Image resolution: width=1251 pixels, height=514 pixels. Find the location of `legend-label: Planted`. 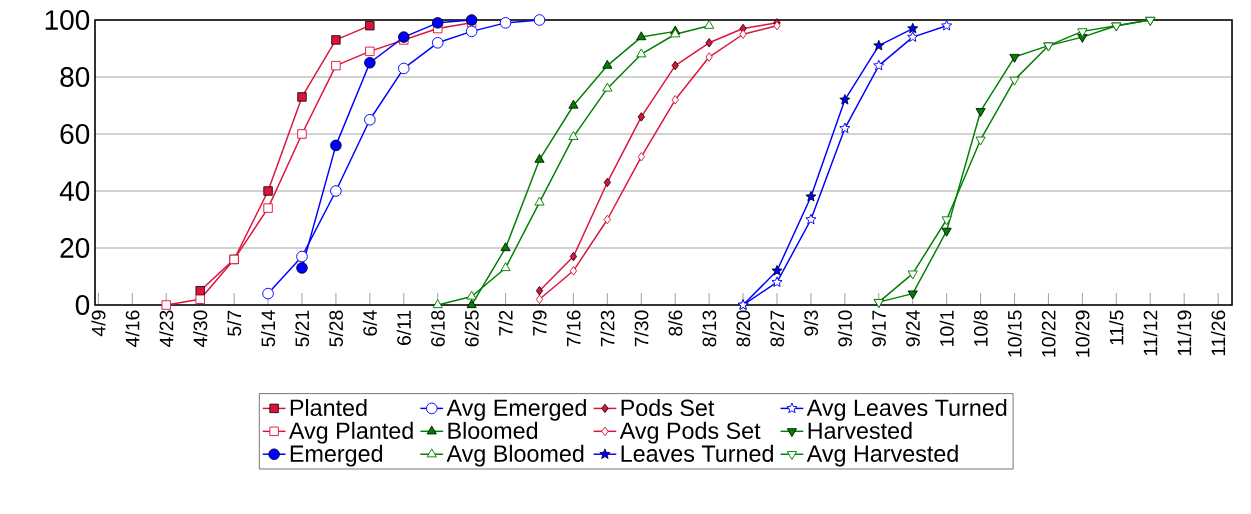

legend-label: Planted is located at coordinates (328, 407).